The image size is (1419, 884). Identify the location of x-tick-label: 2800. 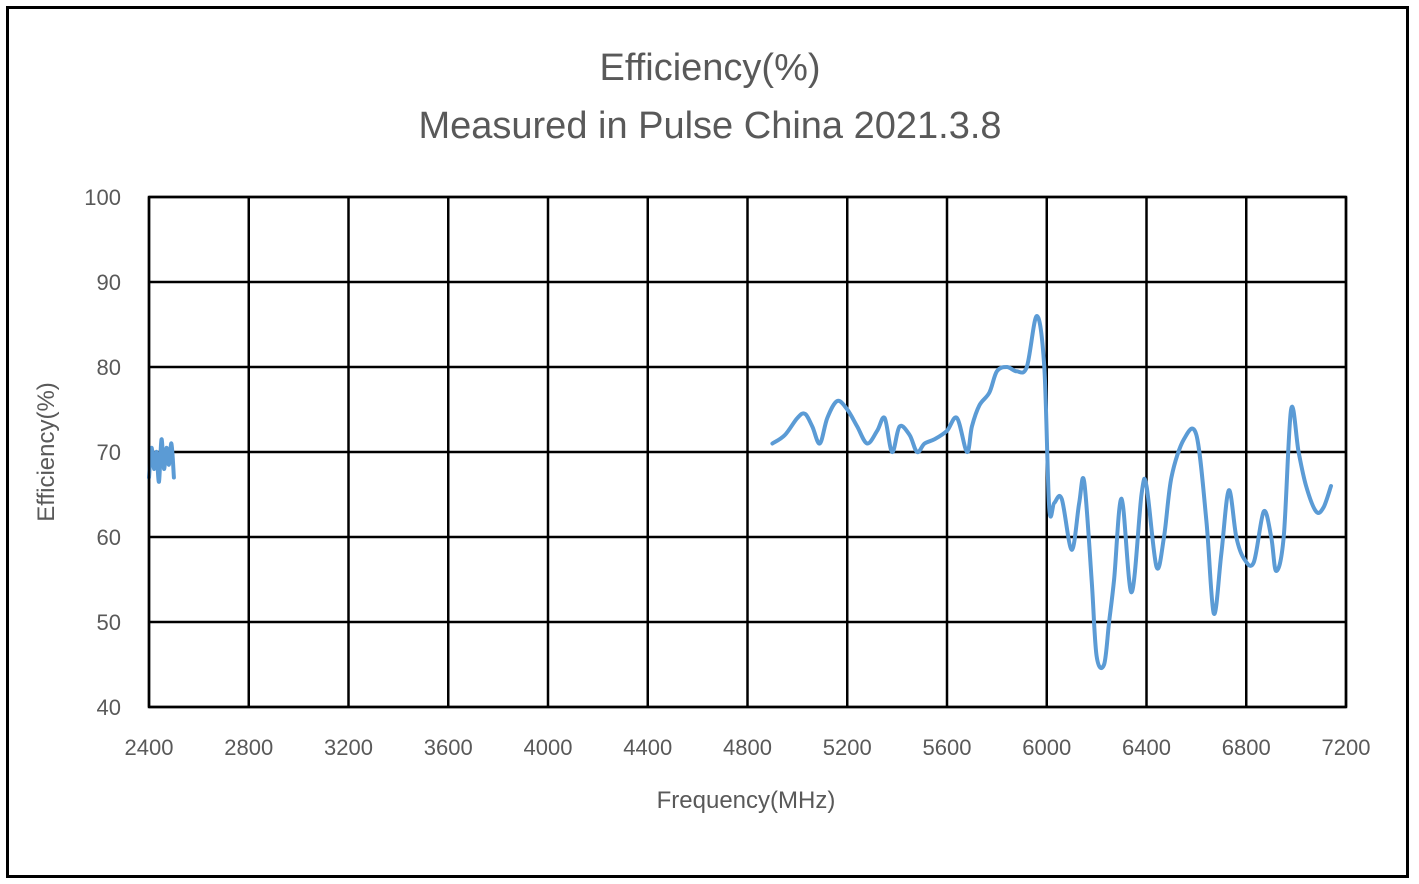
(248, 747).